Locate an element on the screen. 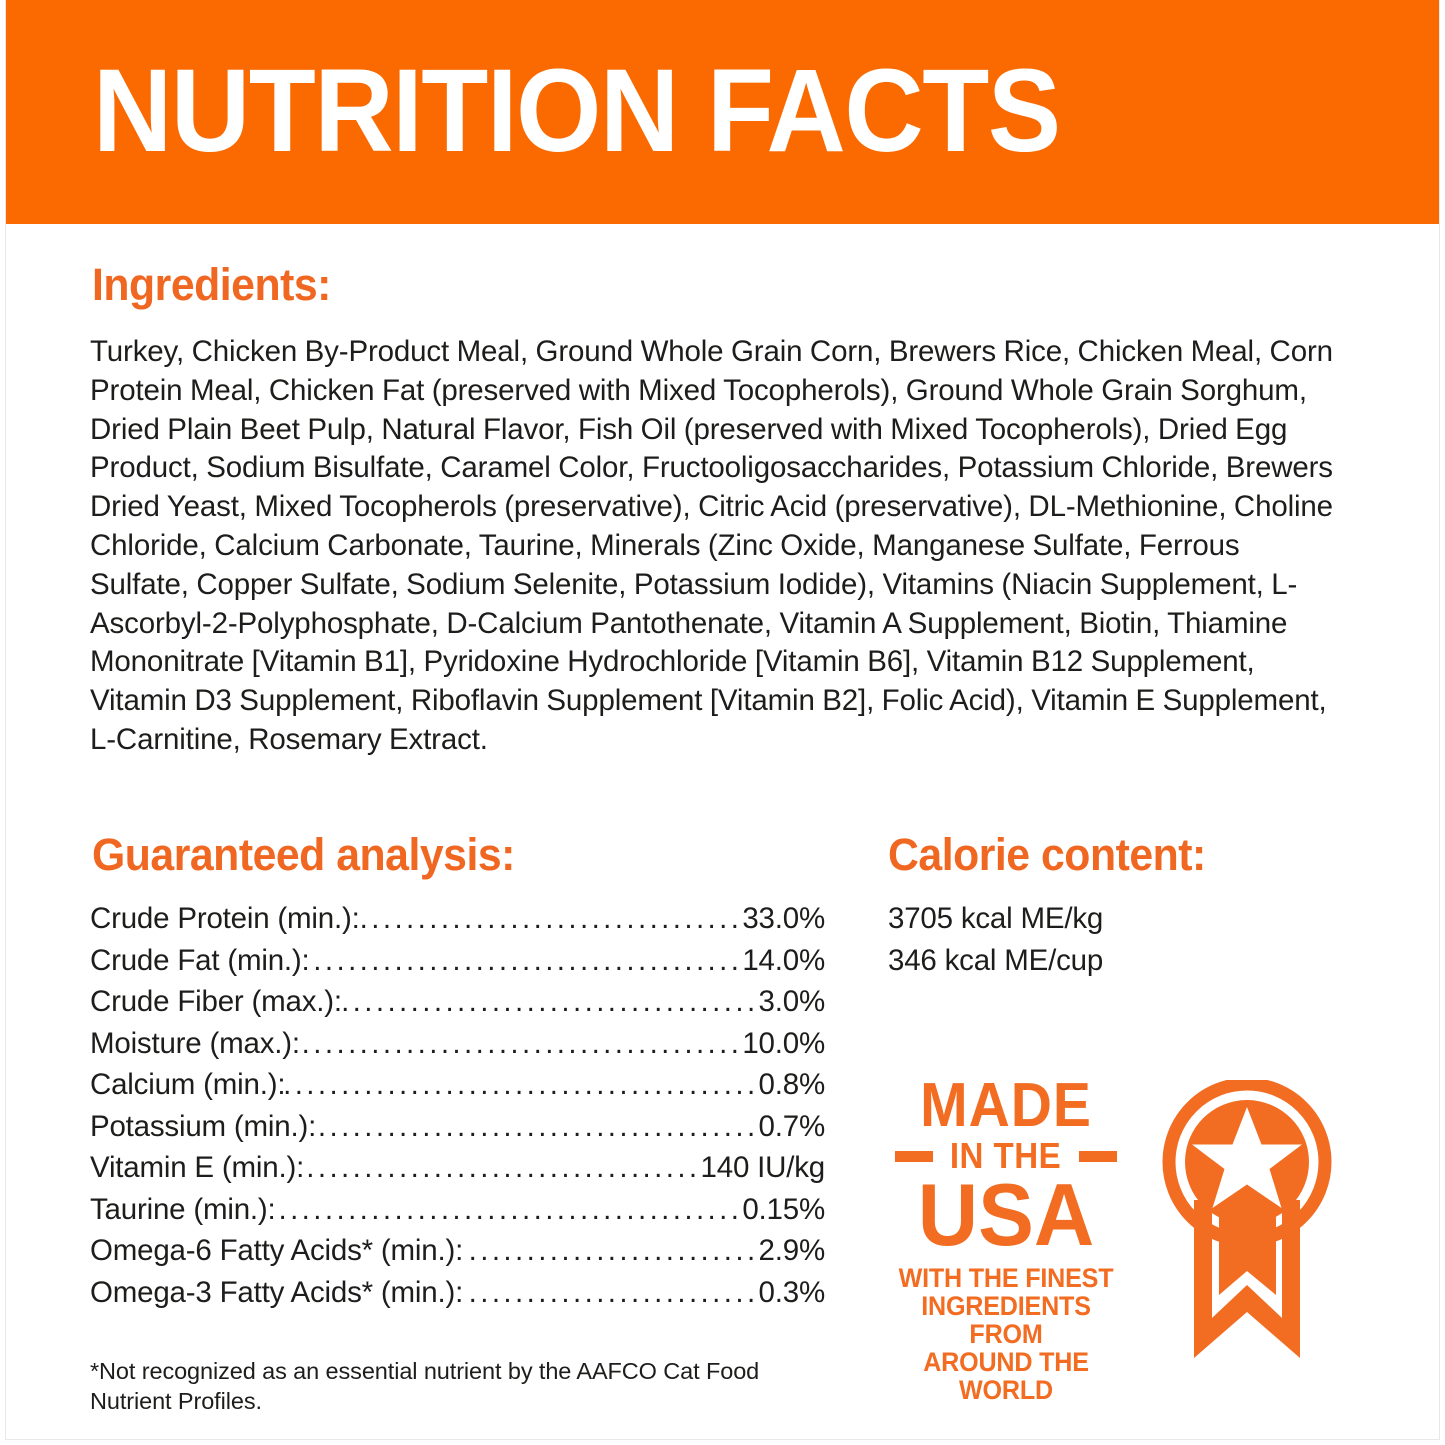 This screenshot has width=1445, height=1445. nutrient-value: 0.3% is located at coordinates (791, 1292).